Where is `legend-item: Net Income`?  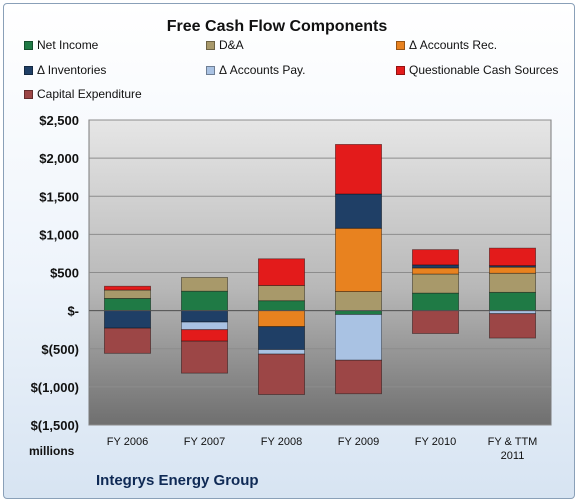 legend-item: Net Income is located at coordinates (61, 45).